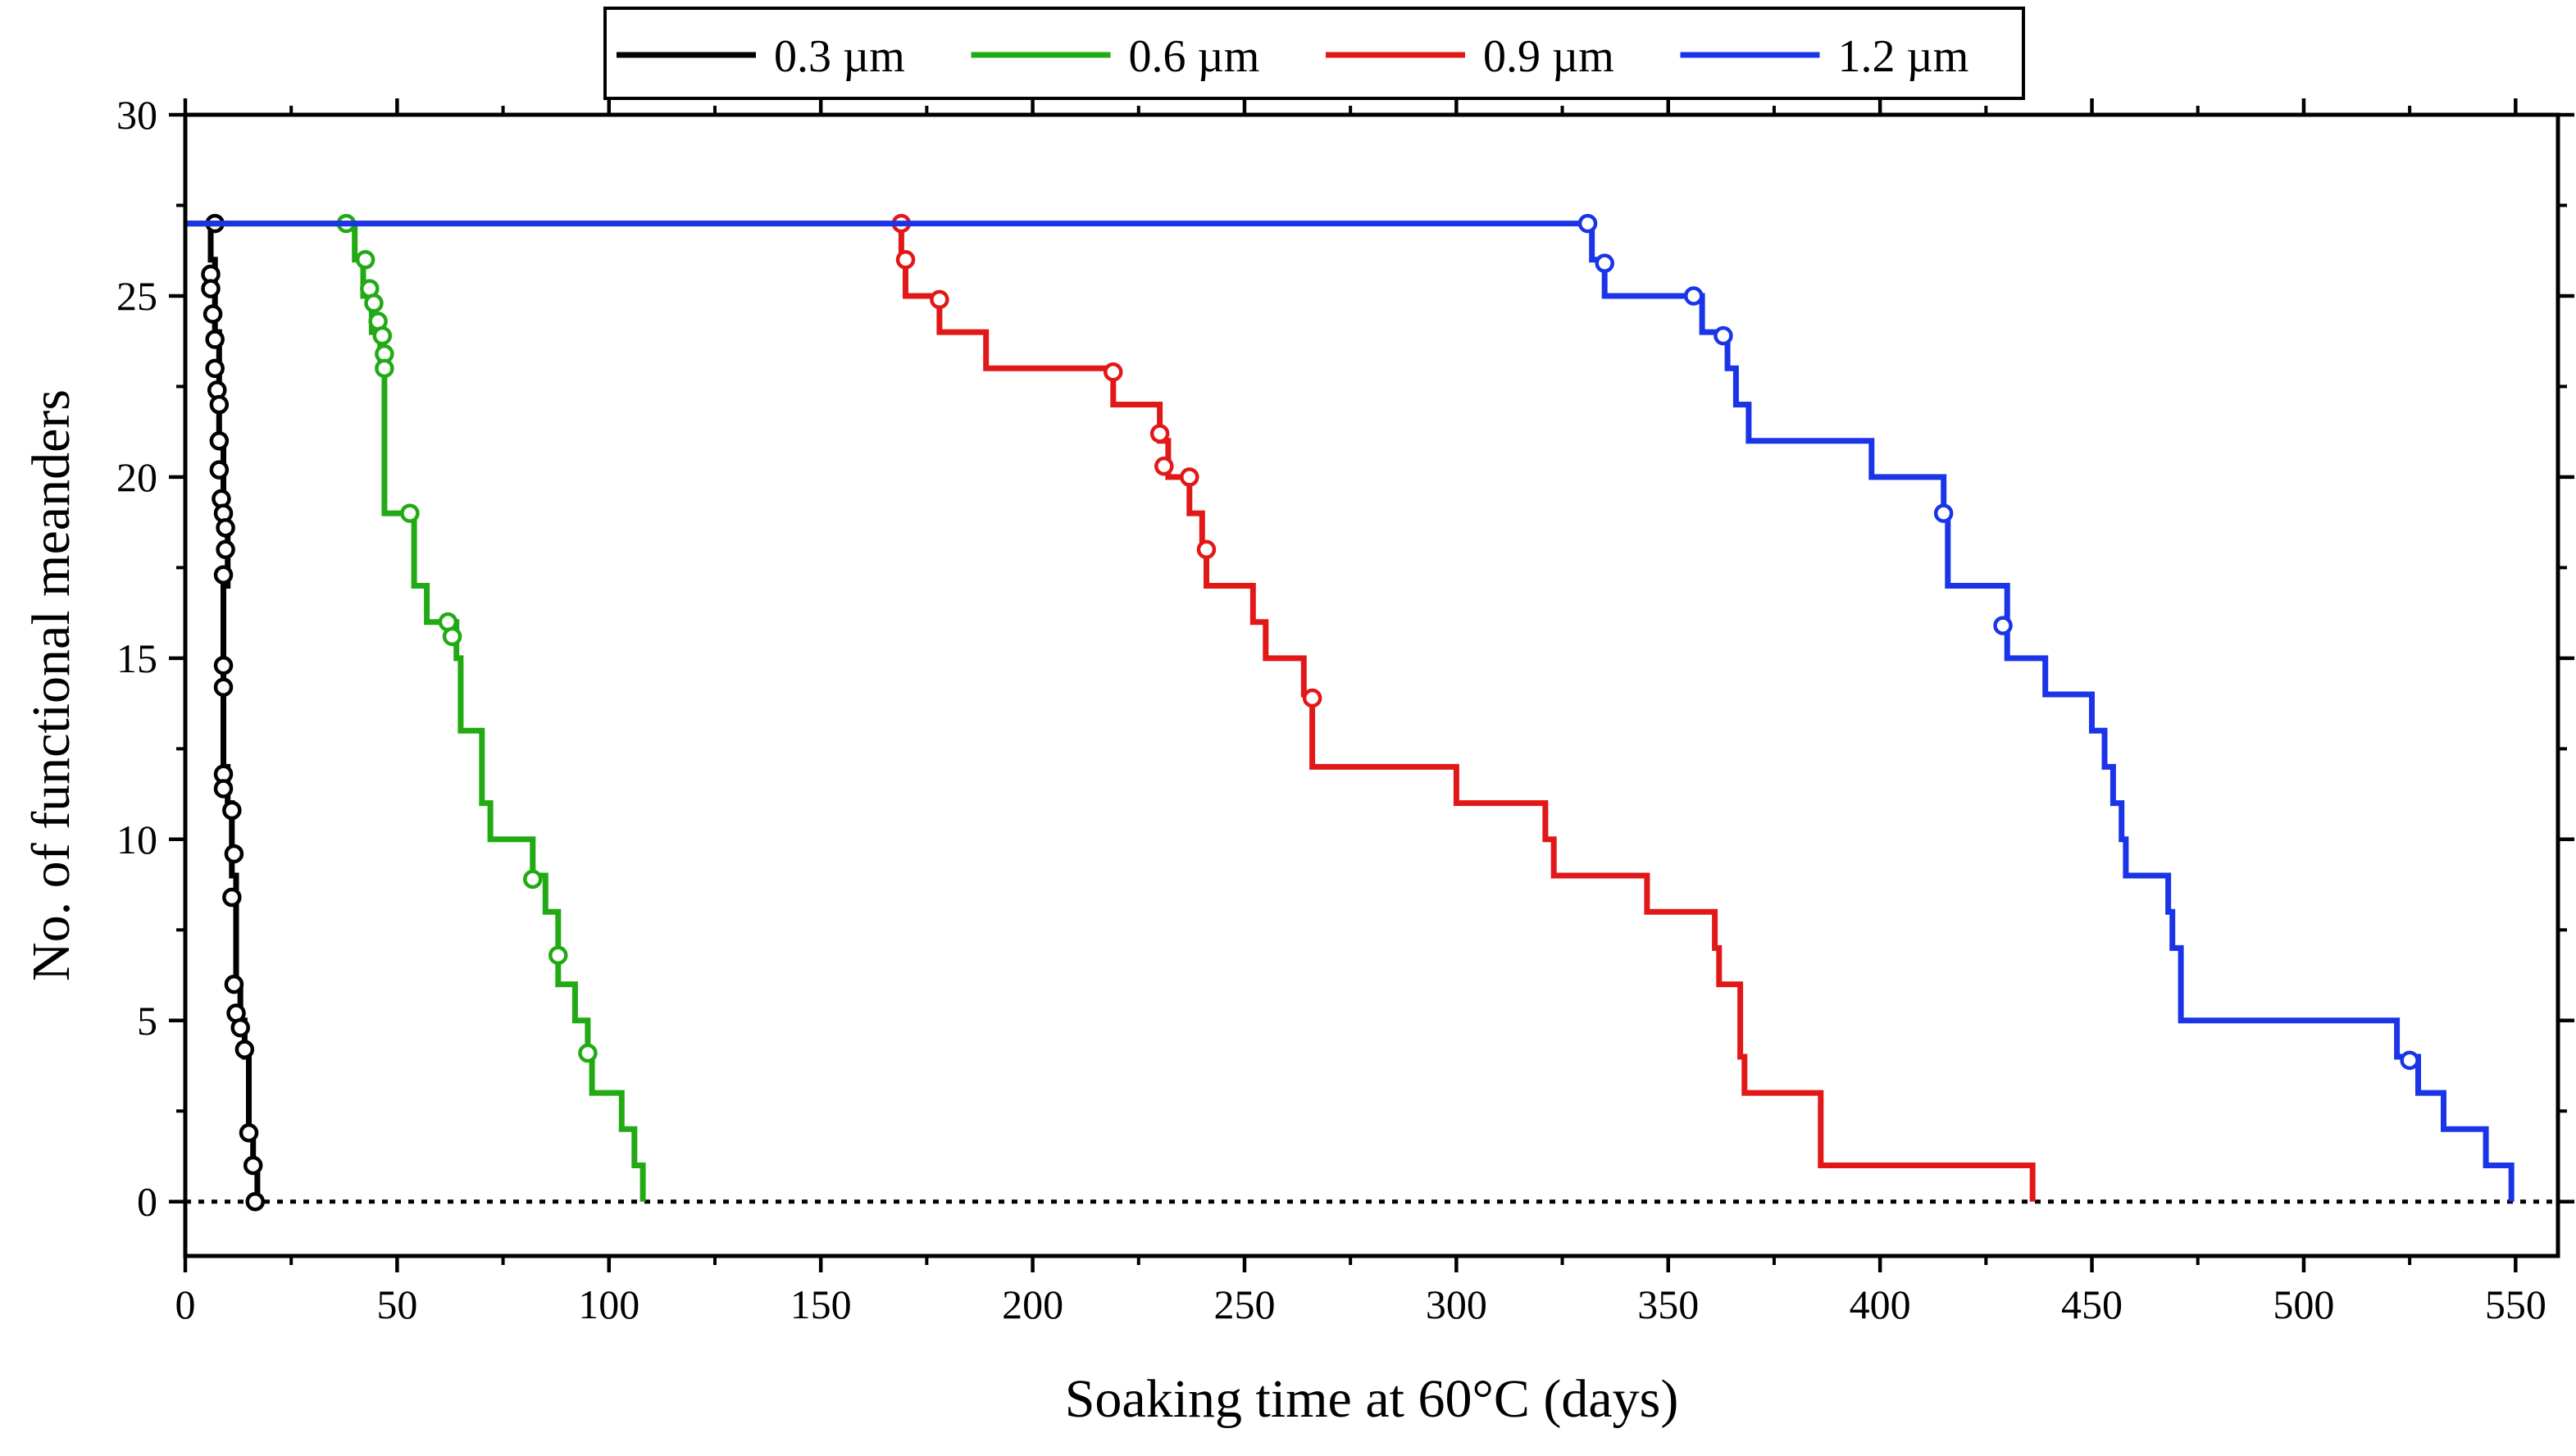 The height and width of the screenshot is (1456, 2576). I want to click on x-tick-label-3: 150, so click(821, 1304).